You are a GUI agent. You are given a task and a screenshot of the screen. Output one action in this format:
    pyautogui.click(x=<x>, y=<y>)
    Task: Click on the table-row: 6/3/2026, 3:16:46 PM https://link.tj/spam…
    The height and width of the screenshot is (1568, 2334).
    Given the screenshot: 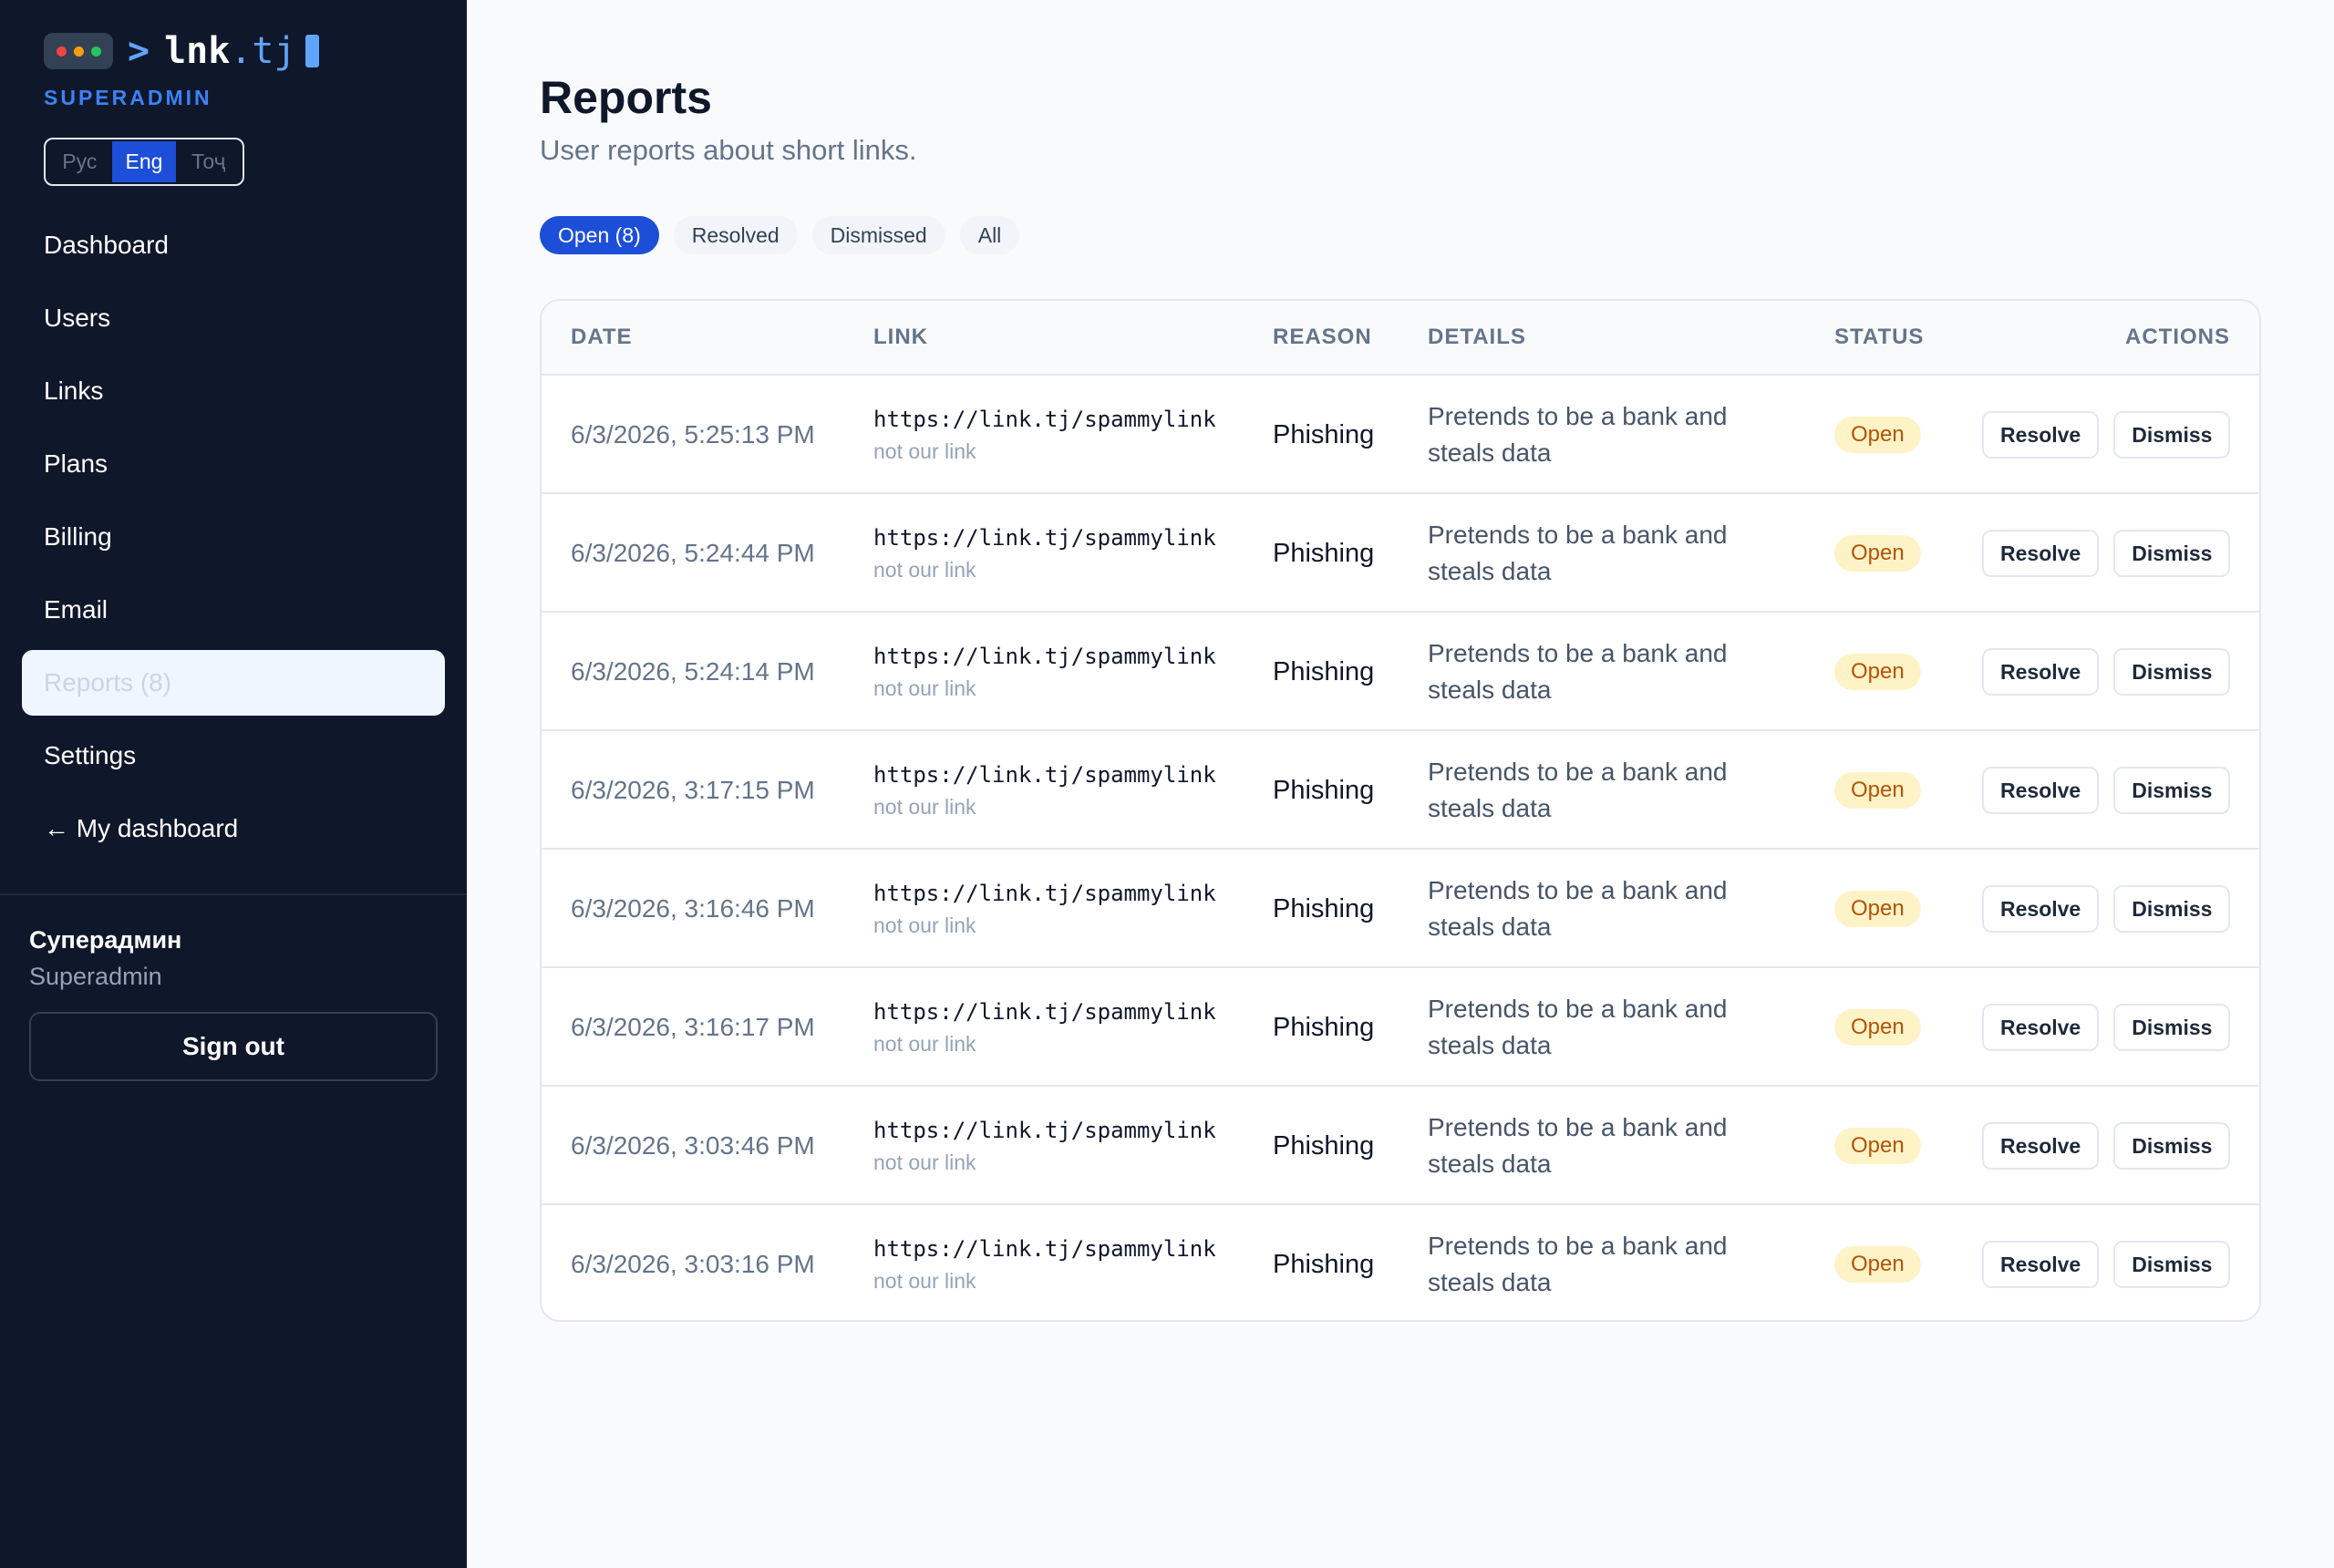 What is the action you would take?
    pyautogui.click(x=1400, y=907)
    